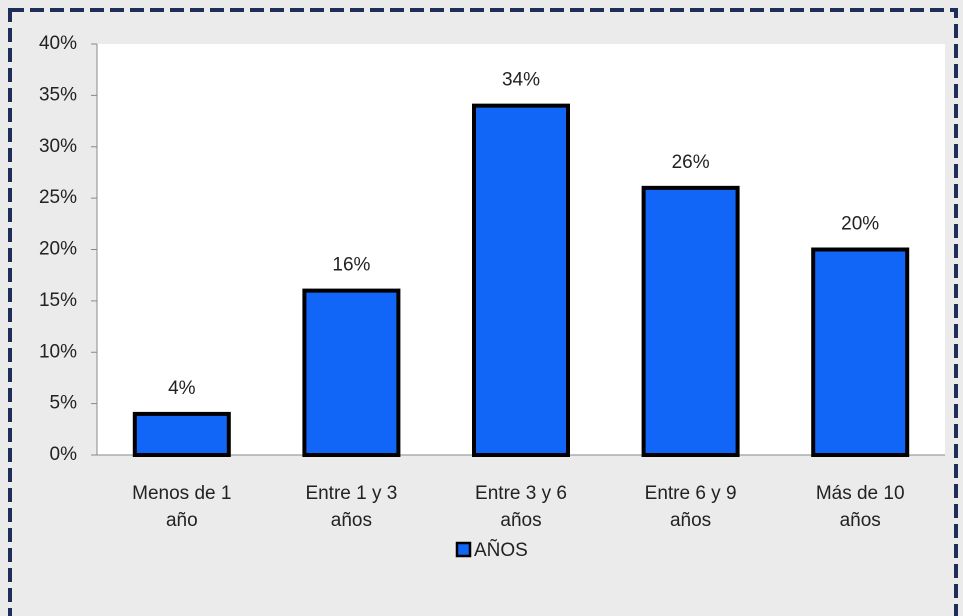 The width and height of the screenshot is (963, 616). What do you see at coordinates (463, 549) in the screenshot?
I see `legend-swatch` at bounding box center [463, 549].